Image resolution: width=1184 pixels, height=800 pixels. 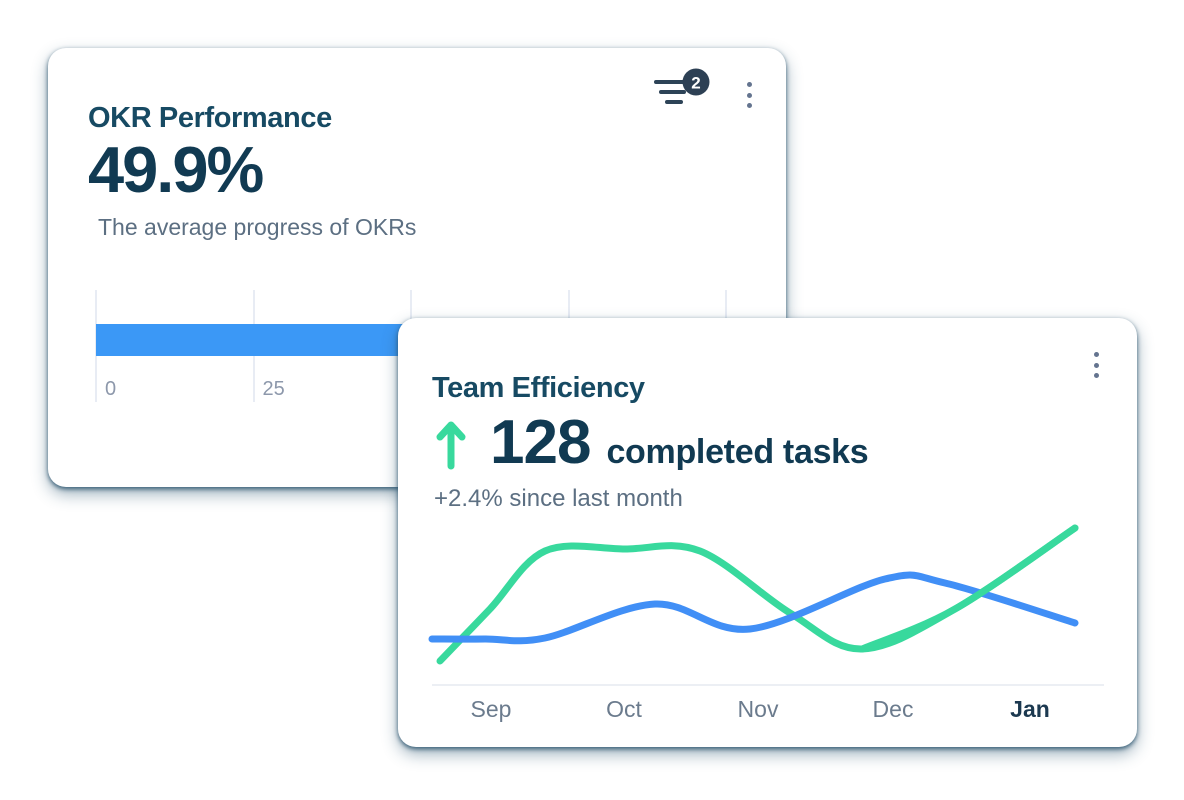 I want to click on arrow-up-icon, so click(x=451, y=445).